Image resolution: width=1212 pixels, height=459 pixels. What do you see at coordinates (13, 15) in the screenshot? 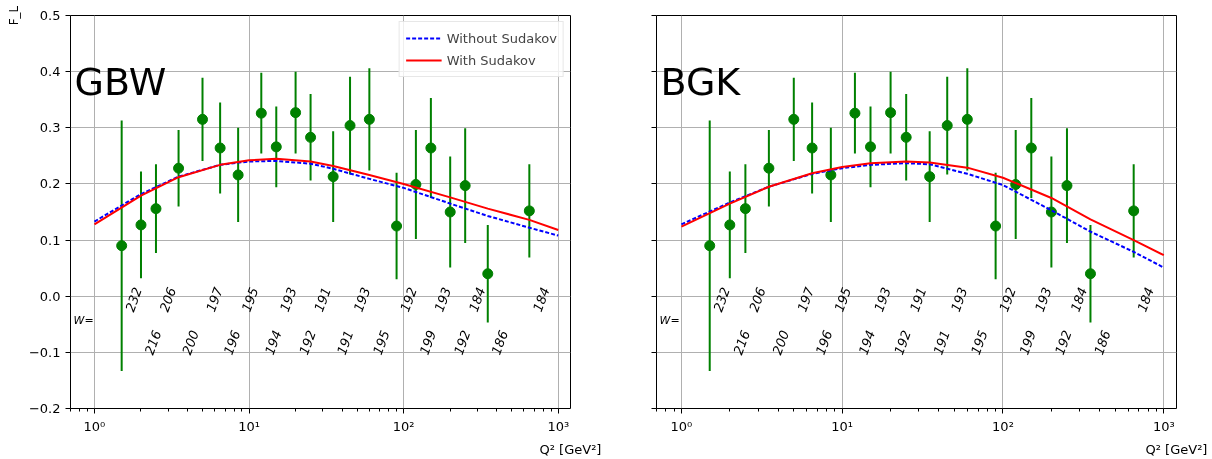
I see `y-axis-title: F_L` at bounding box center [13, 15].